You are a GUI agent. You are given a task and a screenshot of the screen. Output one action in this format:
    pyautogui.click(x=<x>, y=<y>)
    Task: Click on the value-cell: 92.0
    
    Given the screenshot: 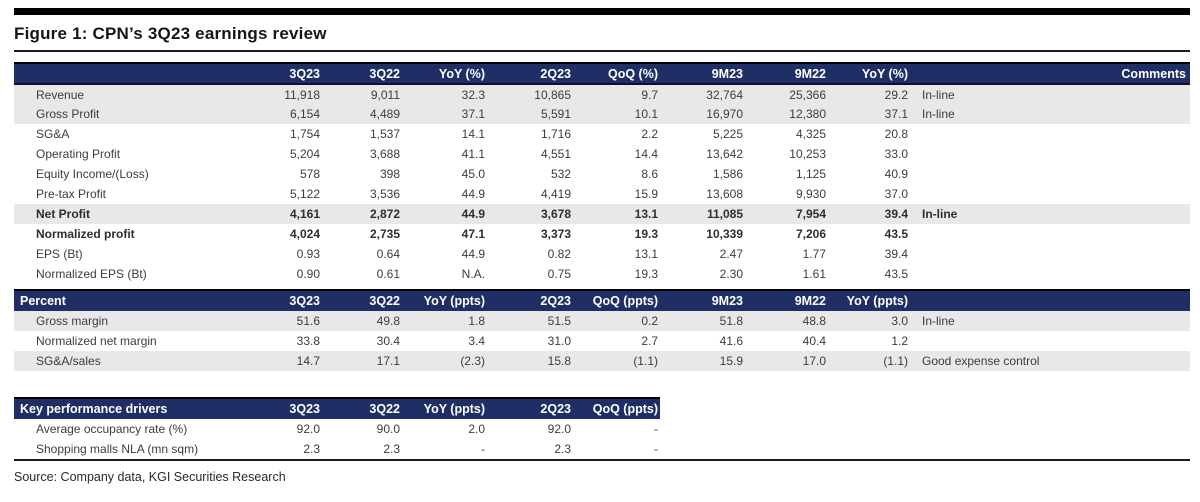 What is the action you would take?
    pyautogui.click(x=559, y=429)
    